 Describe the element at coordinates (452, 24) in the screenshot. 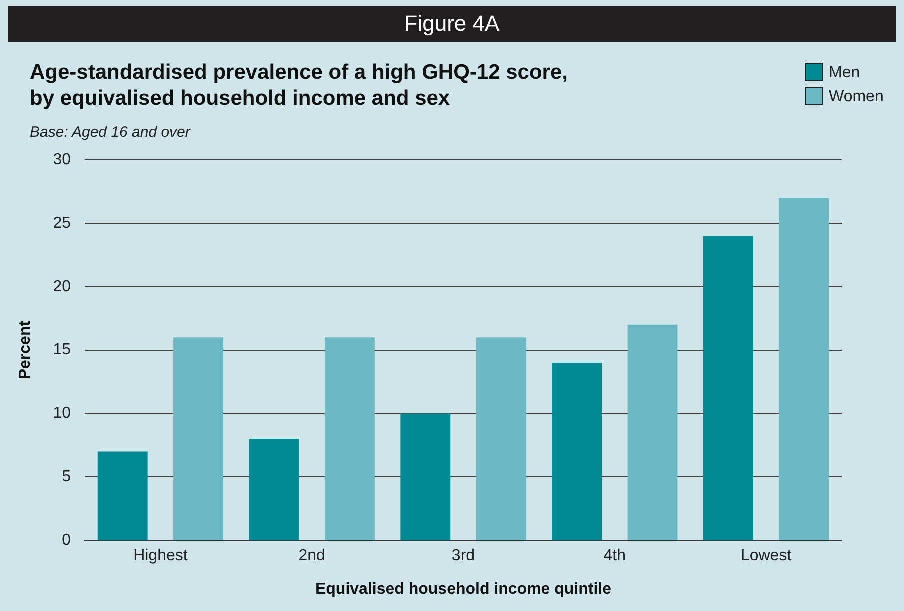

I see `caption: Figure 4A` at that location.